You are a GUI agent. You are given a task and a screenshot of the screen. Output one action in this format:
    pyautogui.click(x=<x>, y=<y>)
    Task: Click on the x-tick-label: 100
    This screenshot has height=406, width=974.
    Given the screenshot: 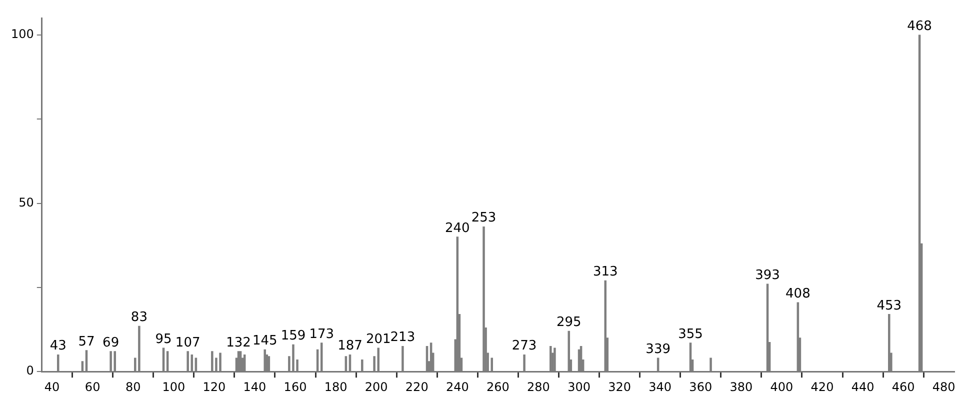 What is the action you would take?
    pyautogui.click(x=174, y=387)
    